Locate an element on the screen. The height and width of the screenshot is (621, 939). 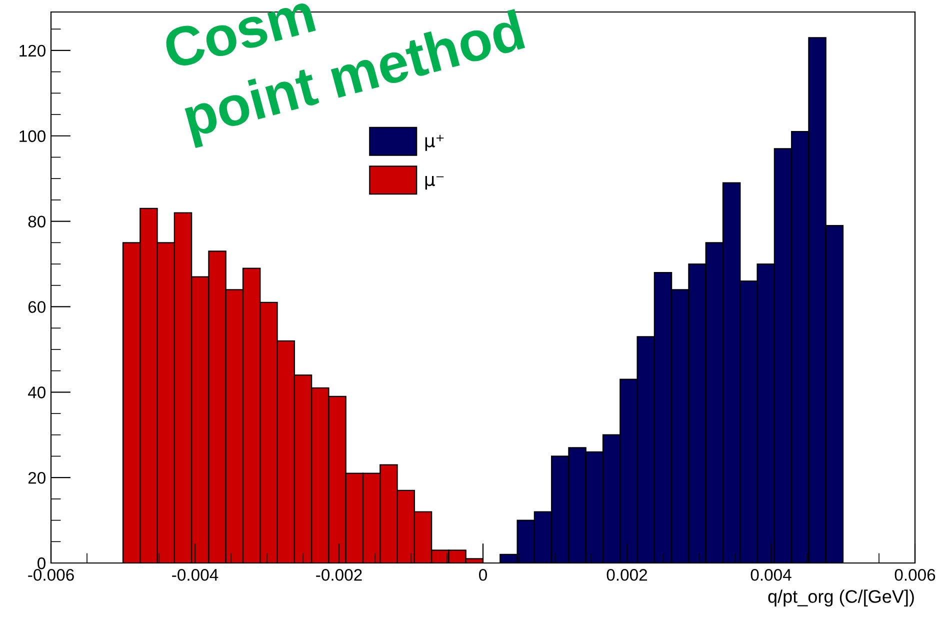
x-tick-label: -0.004 is located at coordinates (195, 574).